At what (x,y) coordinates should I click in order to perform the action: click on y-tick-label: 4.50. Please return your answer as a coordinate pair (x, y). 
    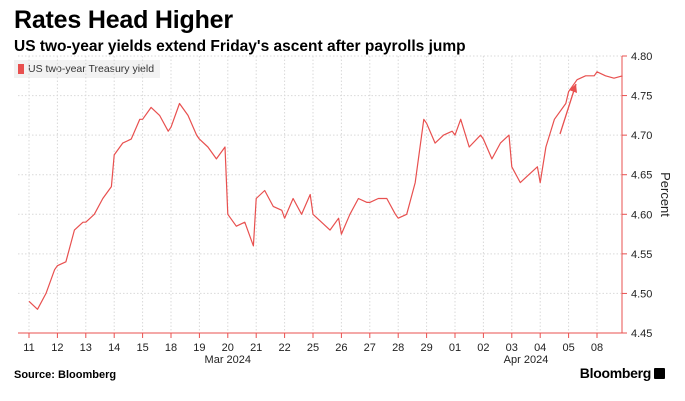
    Looking at the image, I should click on (641, 294).